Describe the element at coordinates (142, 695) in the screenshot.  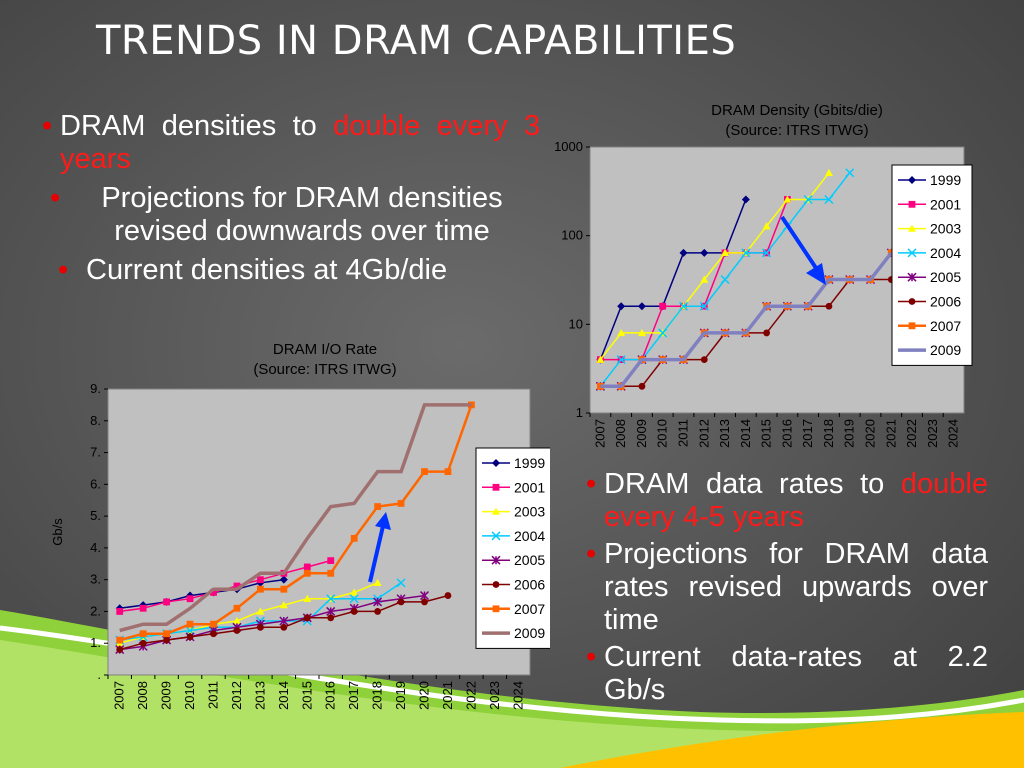
I see `x-tick-label: 2008` at that location.